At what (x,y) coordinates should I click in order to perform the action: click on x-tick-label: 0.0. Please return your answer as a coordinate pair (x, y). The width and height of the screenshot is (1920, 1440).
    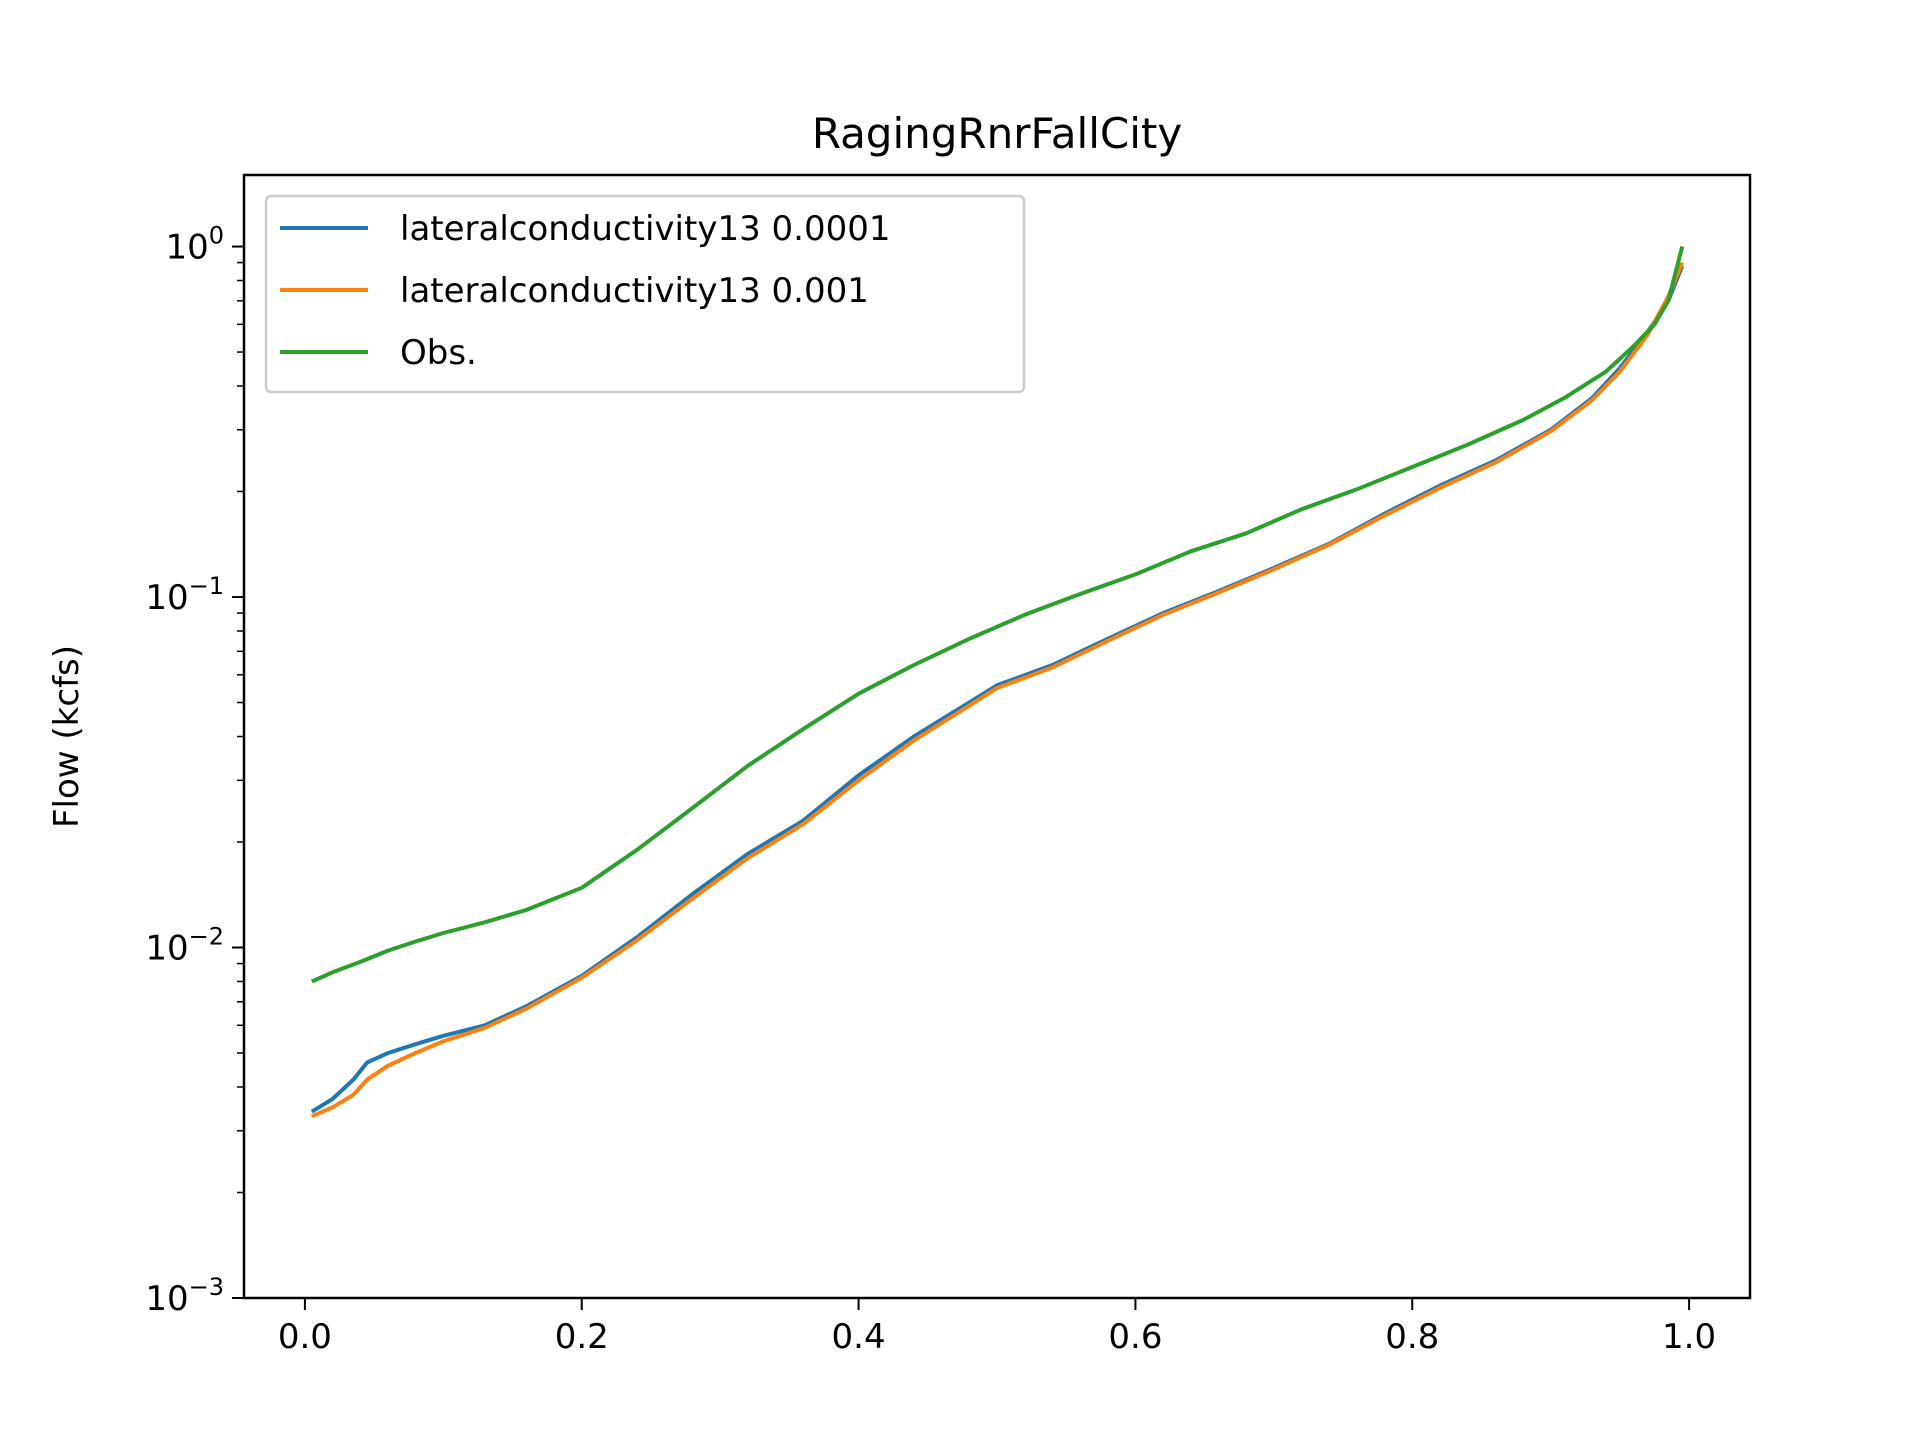
    Looking at the image, I should click on (305, 1337).